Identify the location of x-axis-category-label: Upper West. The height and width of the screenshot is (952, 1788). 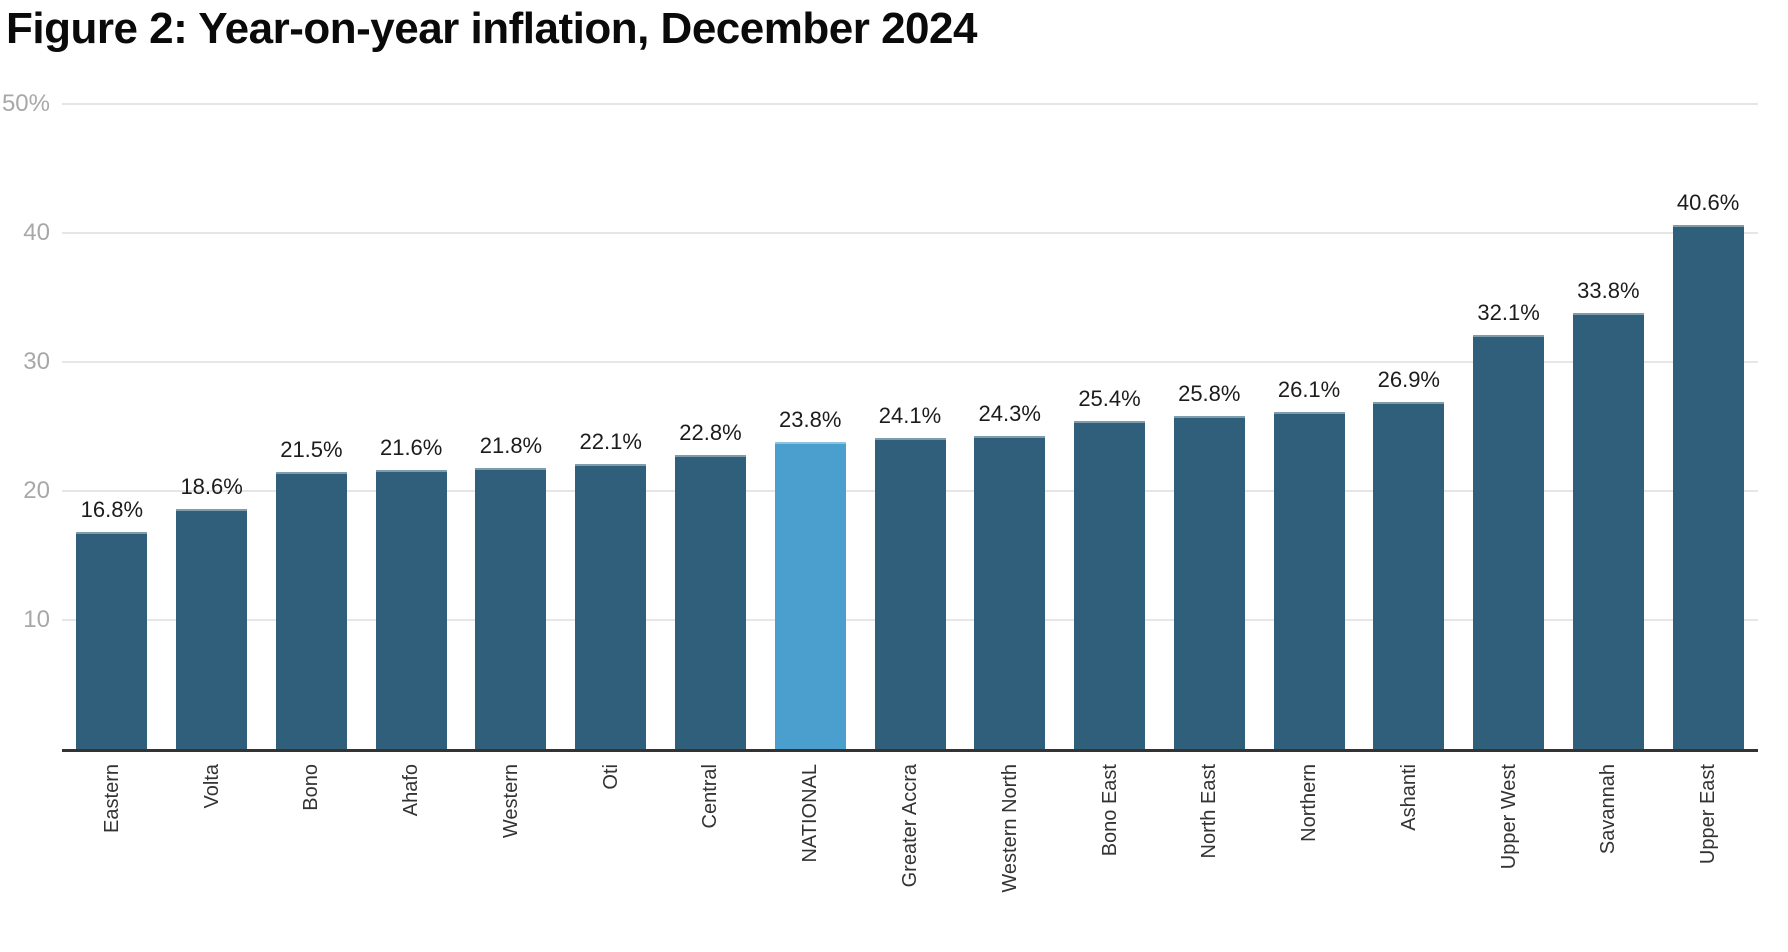
(1508, 817).